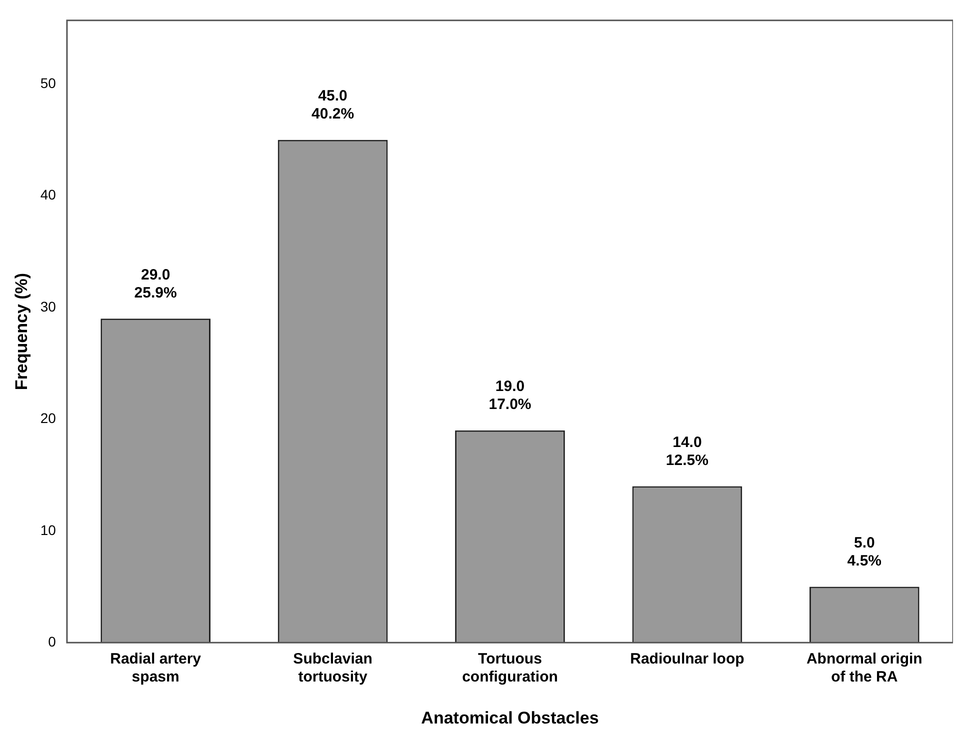  Describe the element at coordinates (52, 641) in the screenshot. I see `y-tick-label: 0` at that location.